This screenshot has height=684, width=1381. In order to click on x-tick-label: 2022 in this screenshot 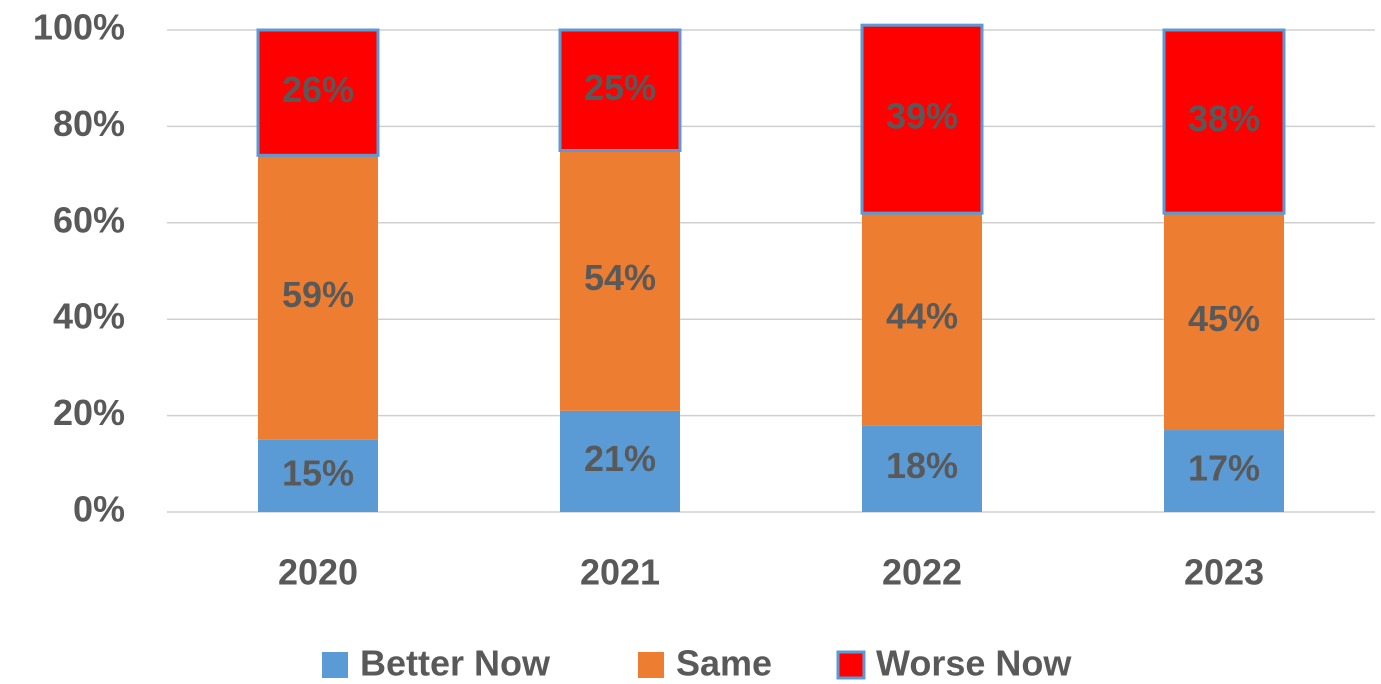, I will do `click(922, 572)`.